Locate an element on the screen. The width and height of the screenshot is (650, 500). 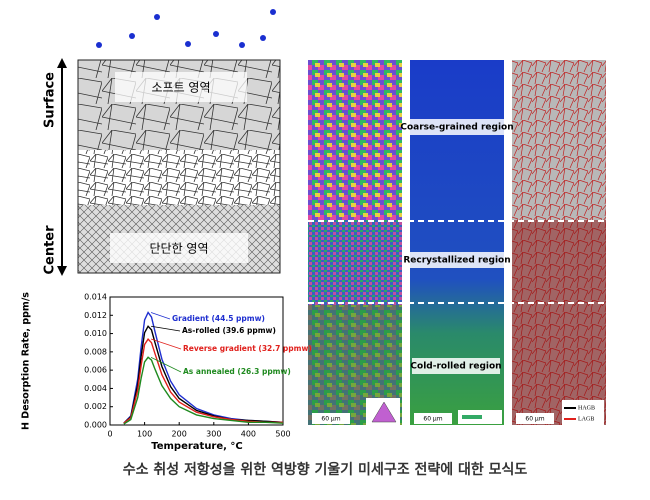
y-axis-label: H Desorption Rate, ppm/s is located at coordinates (26, 361).